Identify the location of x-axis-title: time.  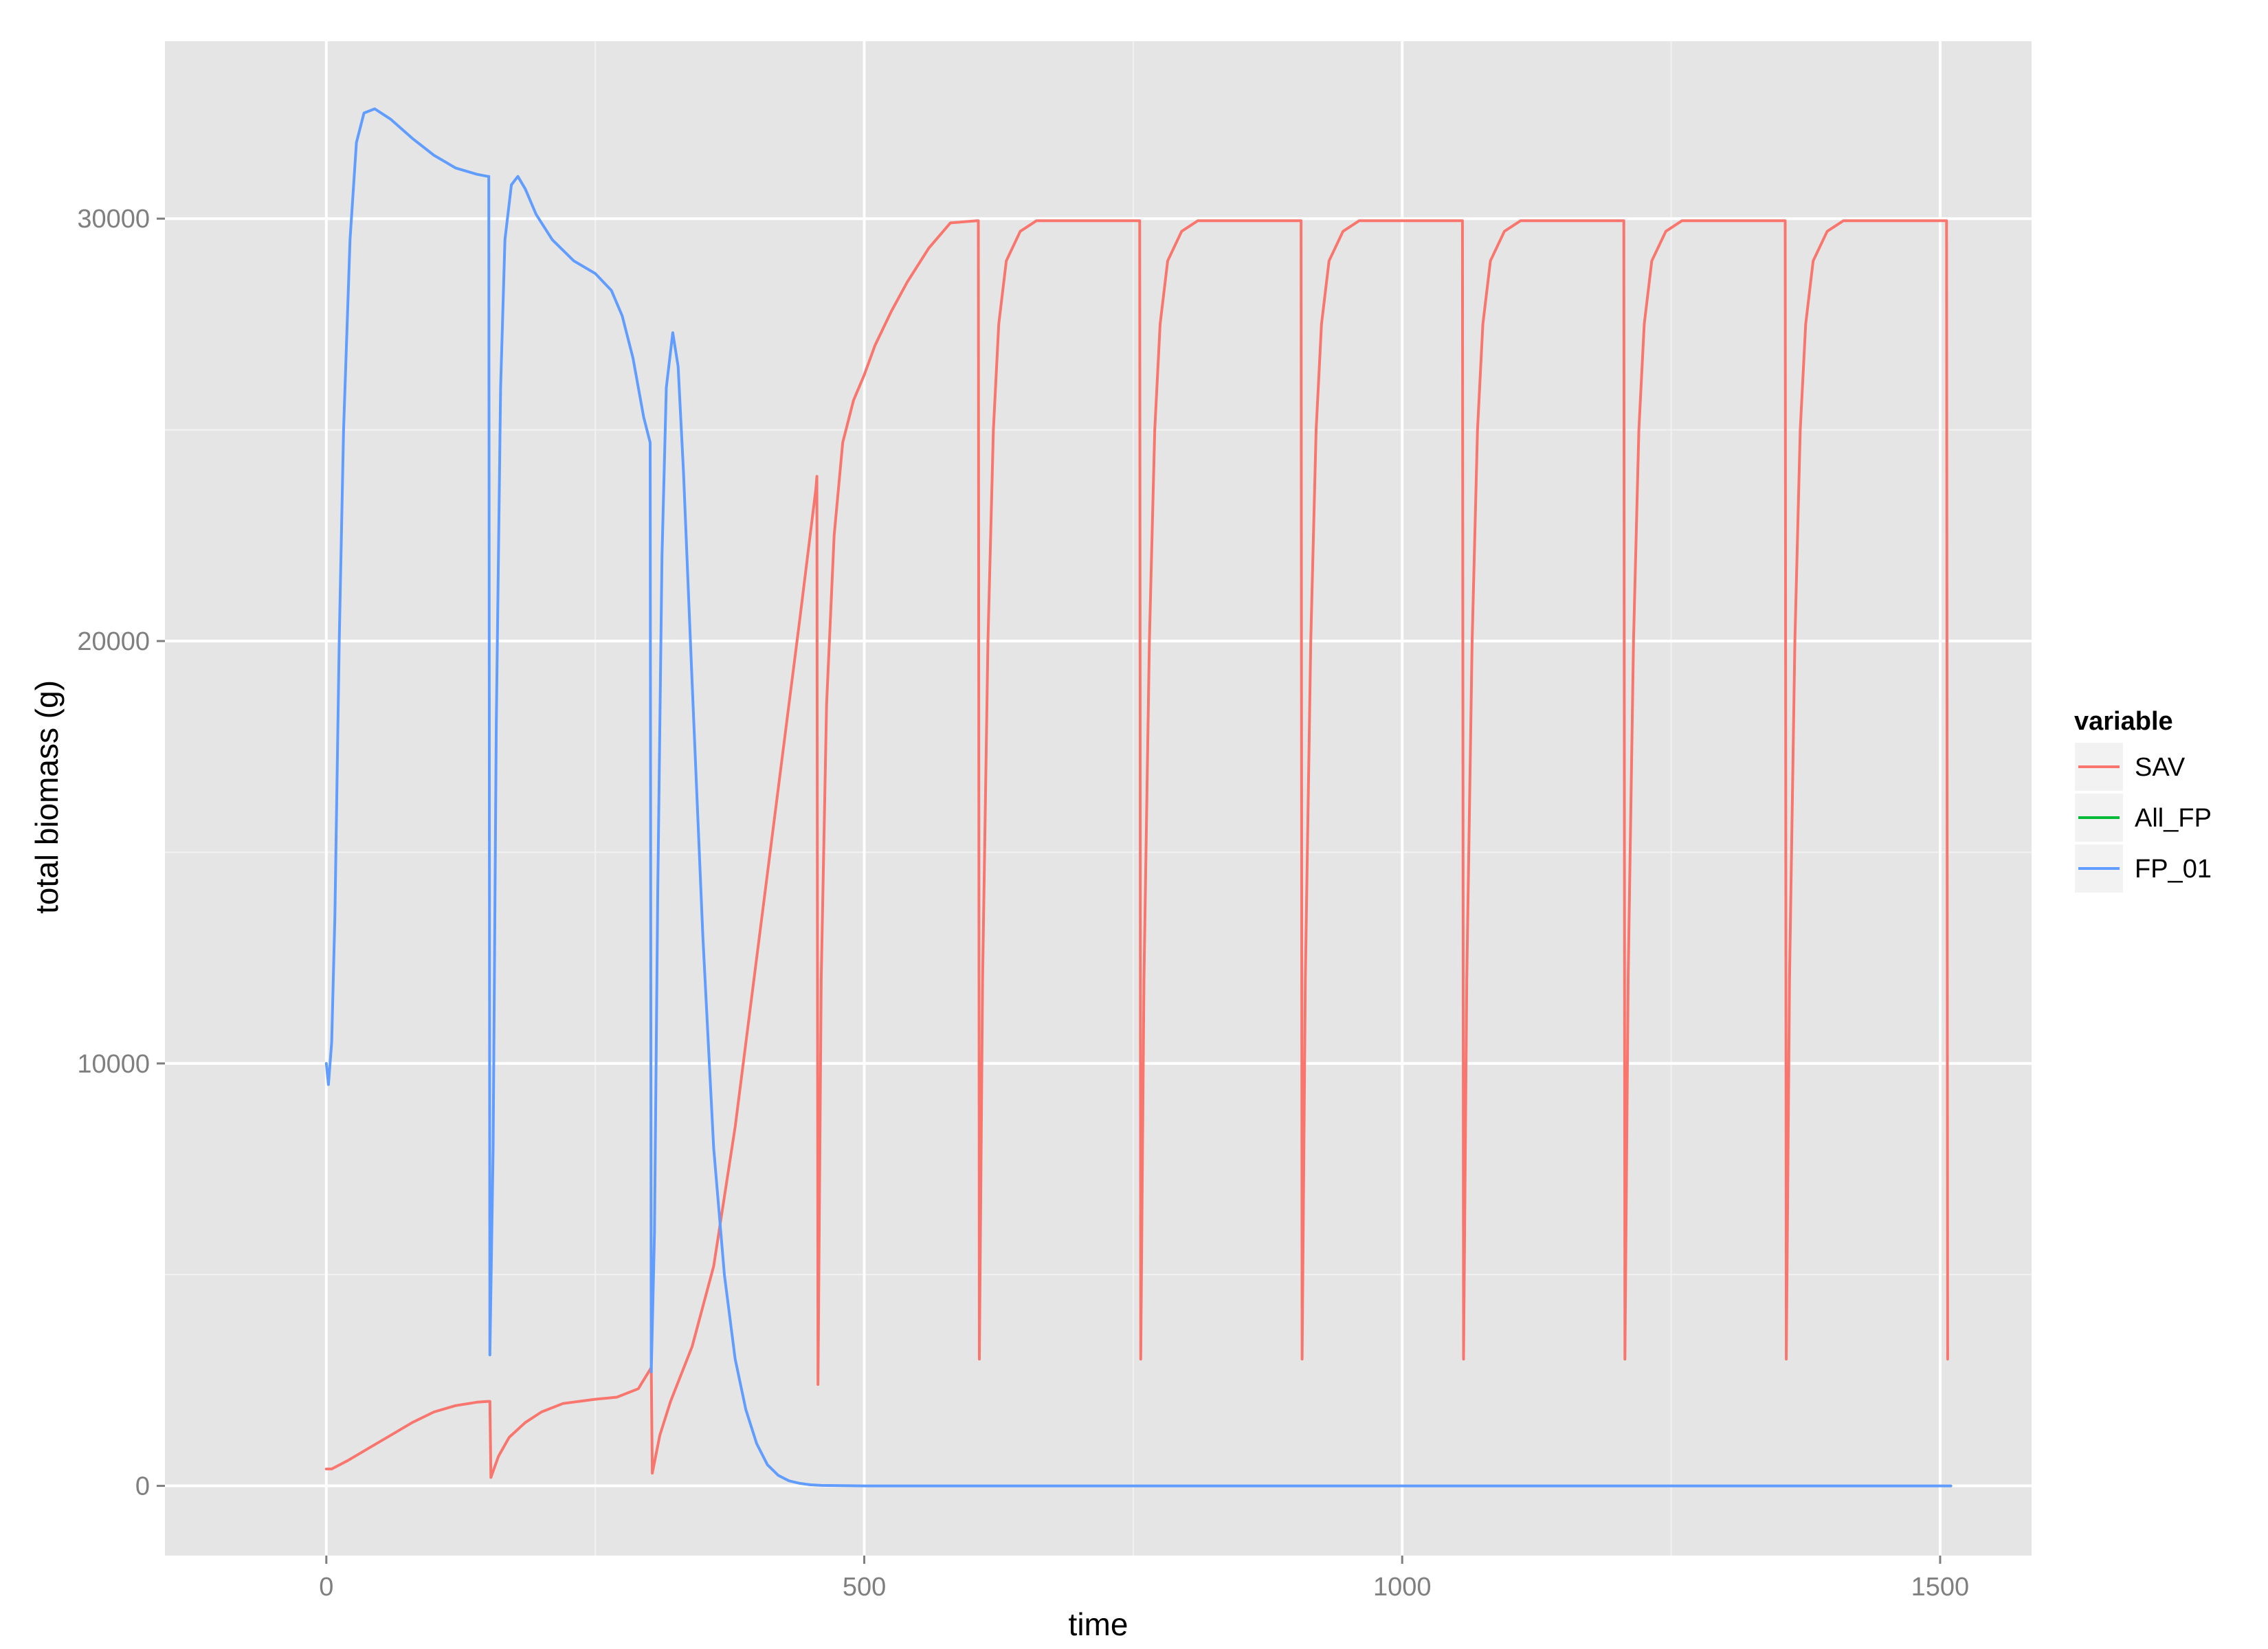
(1099, 1624).